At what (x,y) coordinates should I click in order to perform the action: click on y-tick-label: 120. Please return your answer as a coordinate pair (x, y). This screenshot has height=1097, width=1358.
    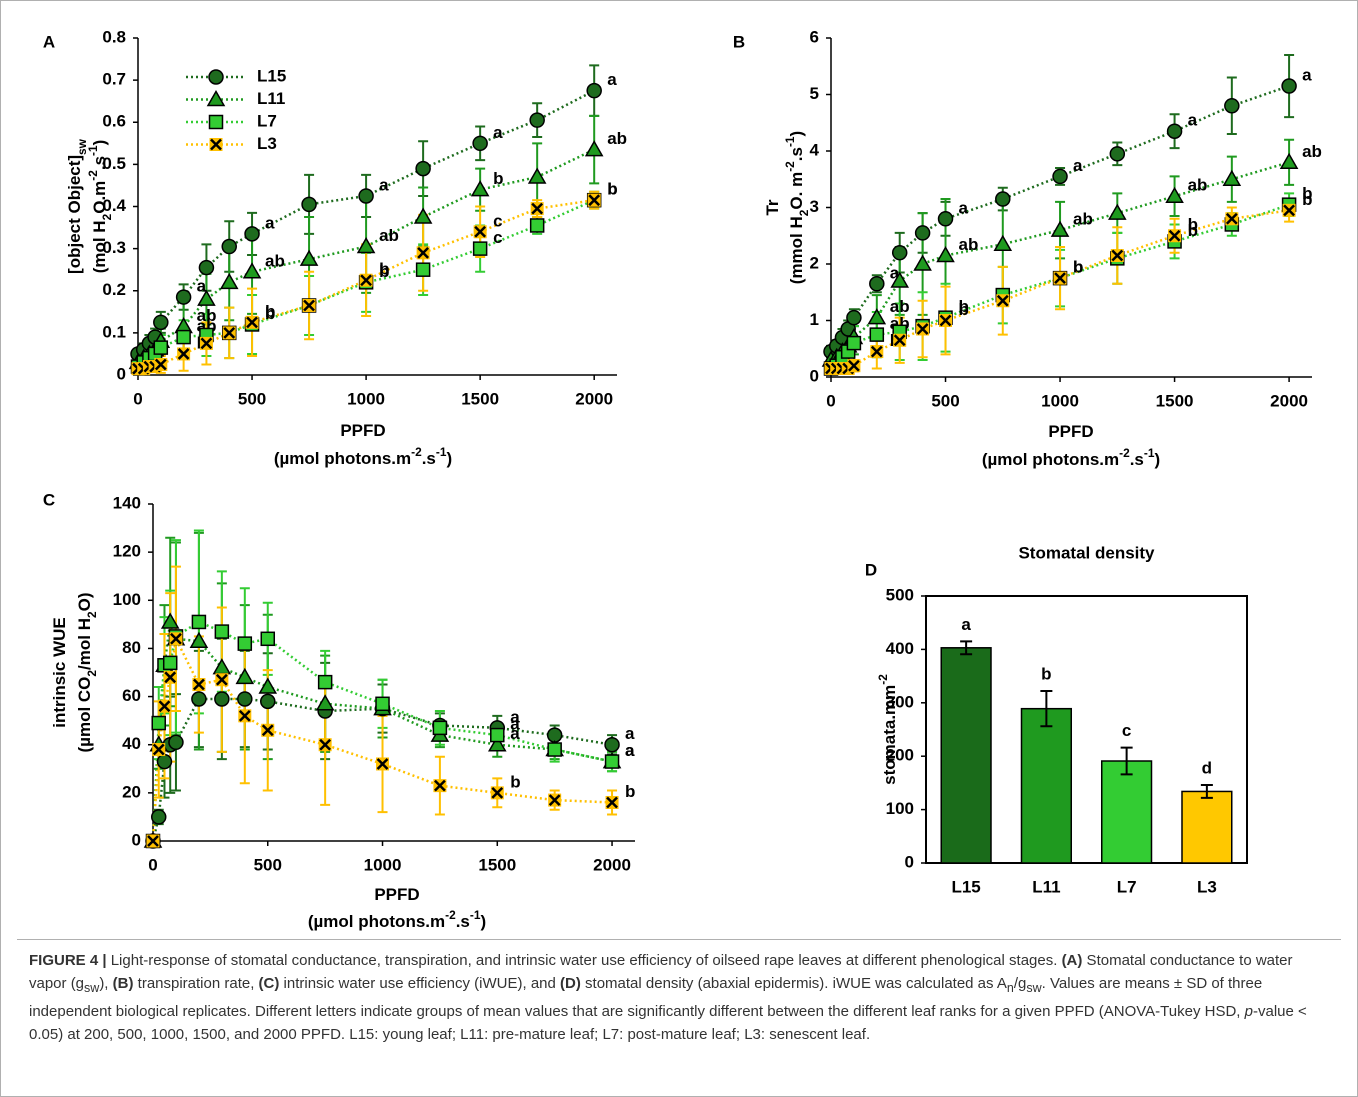
    Looking at the image, I should click on (127, 551).